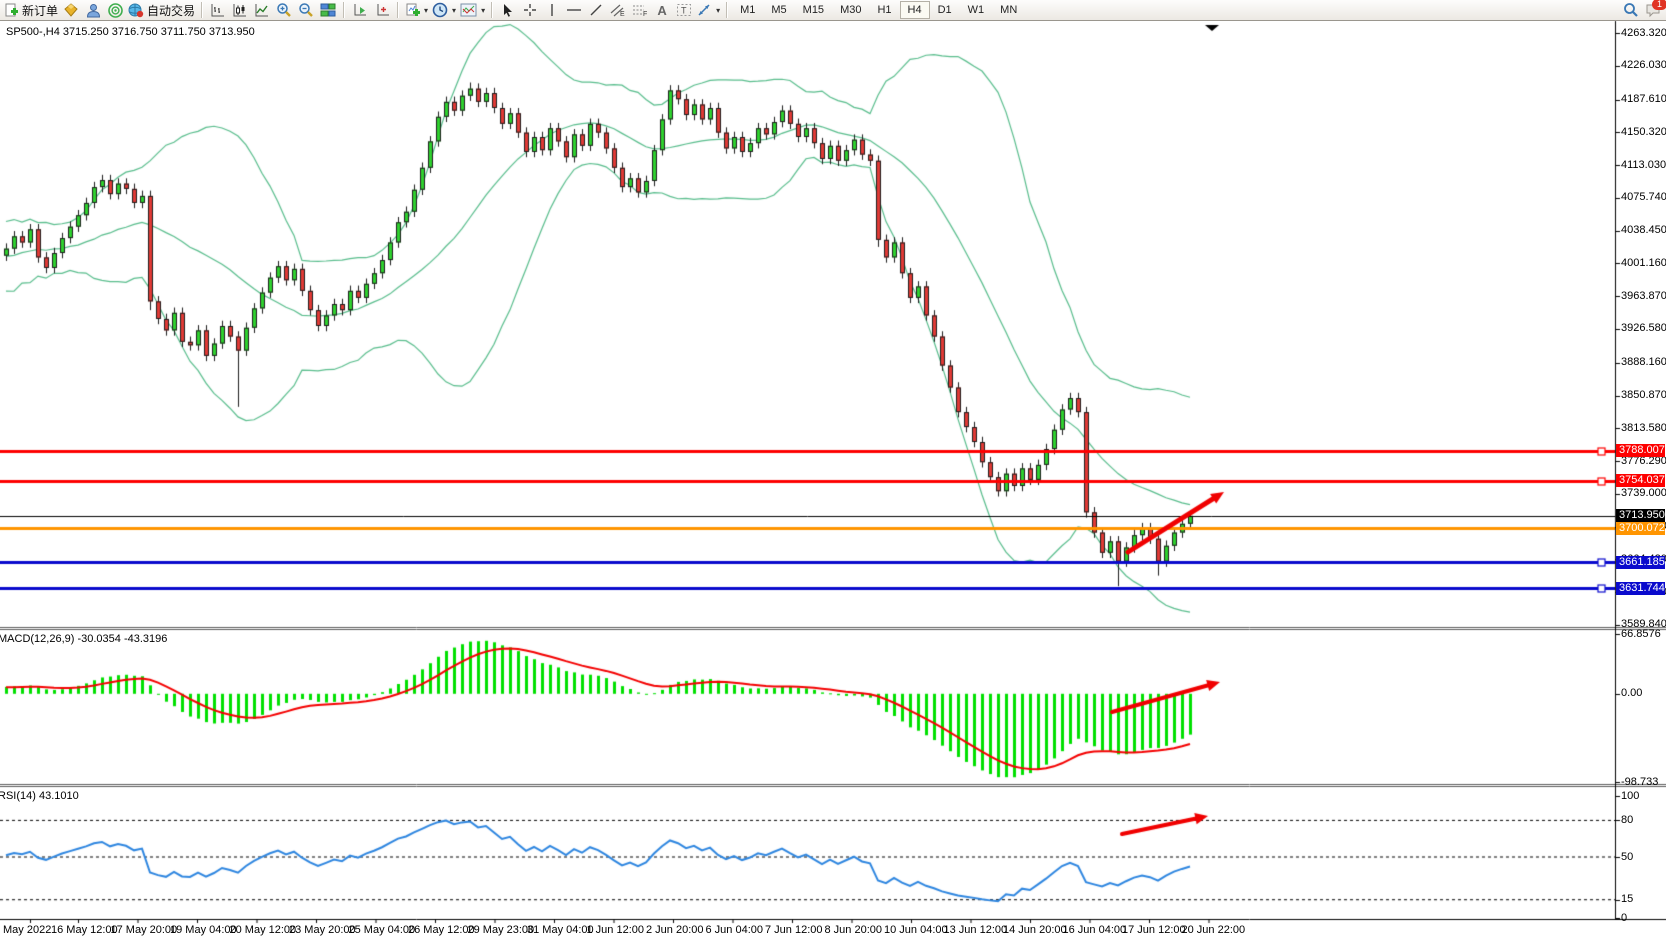 This screenshot has width=1666, height=940. I want to click on profile-button, so click(93, 10).